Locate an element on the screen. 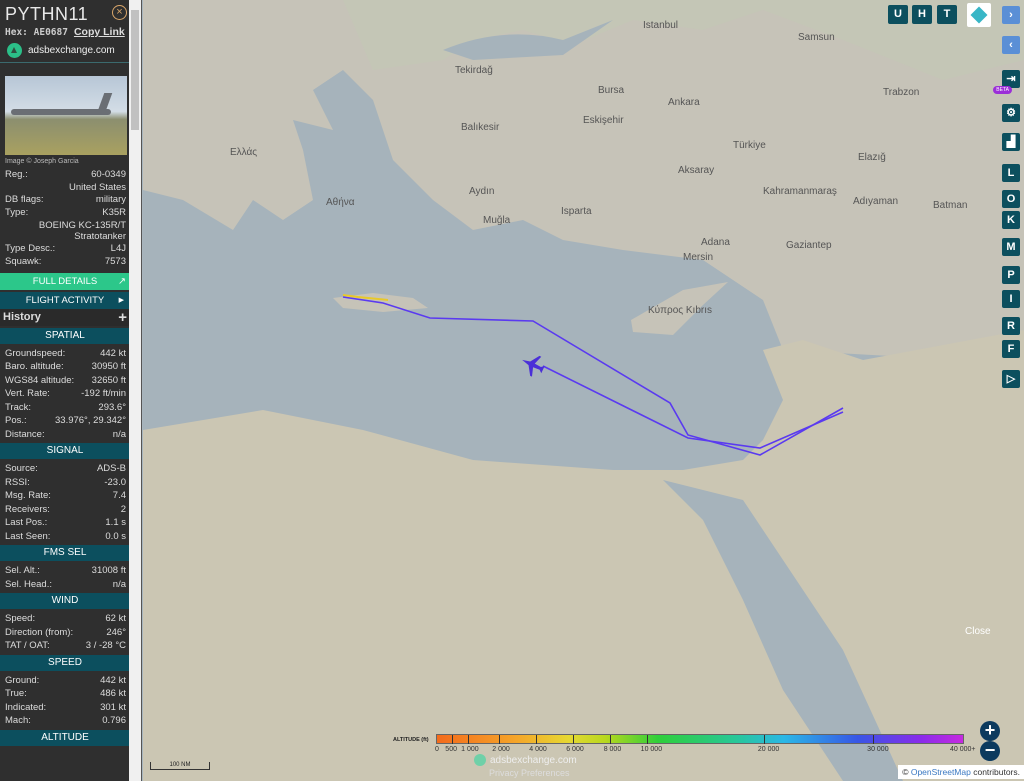 This screenshot has width=1024, height=781. replay-icon: ▷ is located at coordinates (1011, 379).